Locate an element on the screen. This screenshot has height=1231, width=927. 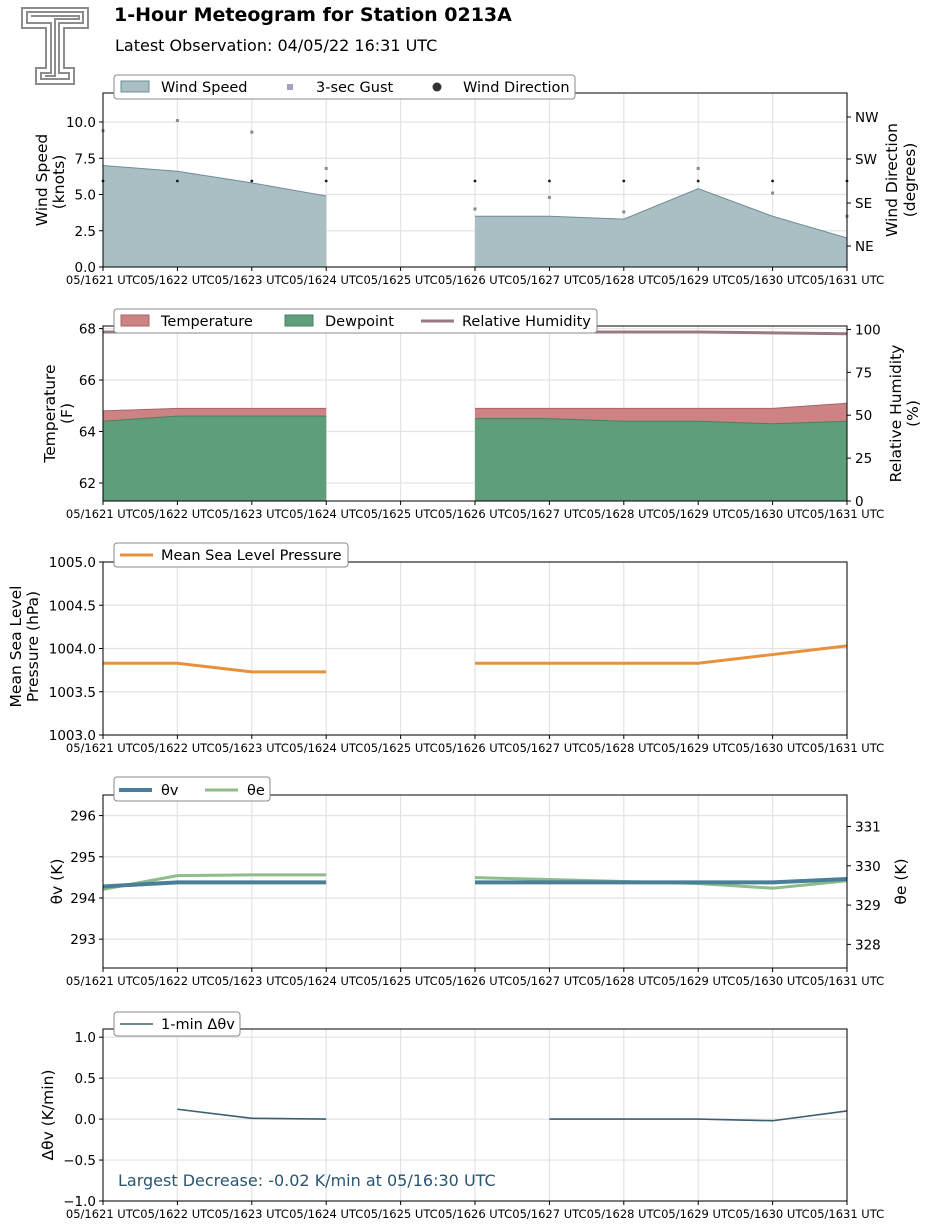
y-tick-label: −0.5 is located at coordinates (79, 1161).